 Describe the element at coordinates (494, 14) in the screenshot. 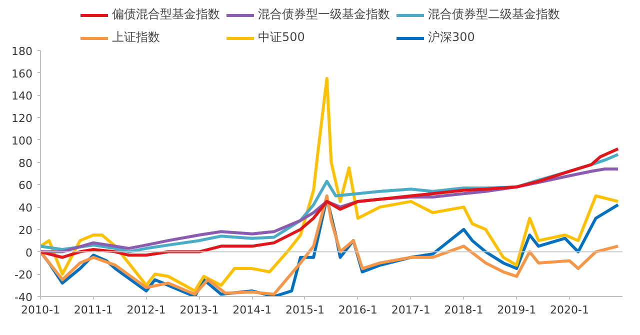

I see `legend-label: 混合债券型二级基金指数` at that location.